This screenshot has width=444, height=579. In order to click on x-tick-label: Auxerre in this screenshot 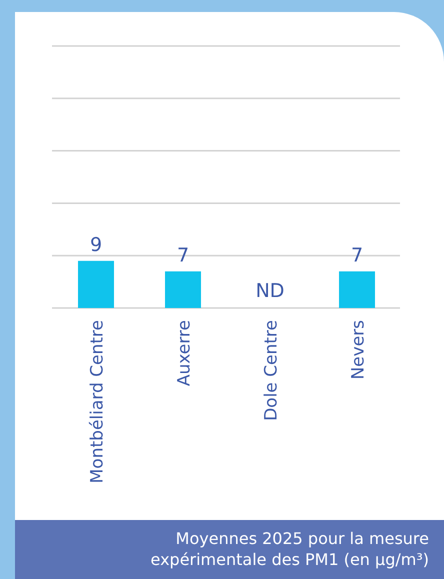, I will do `click(184, 353)`.